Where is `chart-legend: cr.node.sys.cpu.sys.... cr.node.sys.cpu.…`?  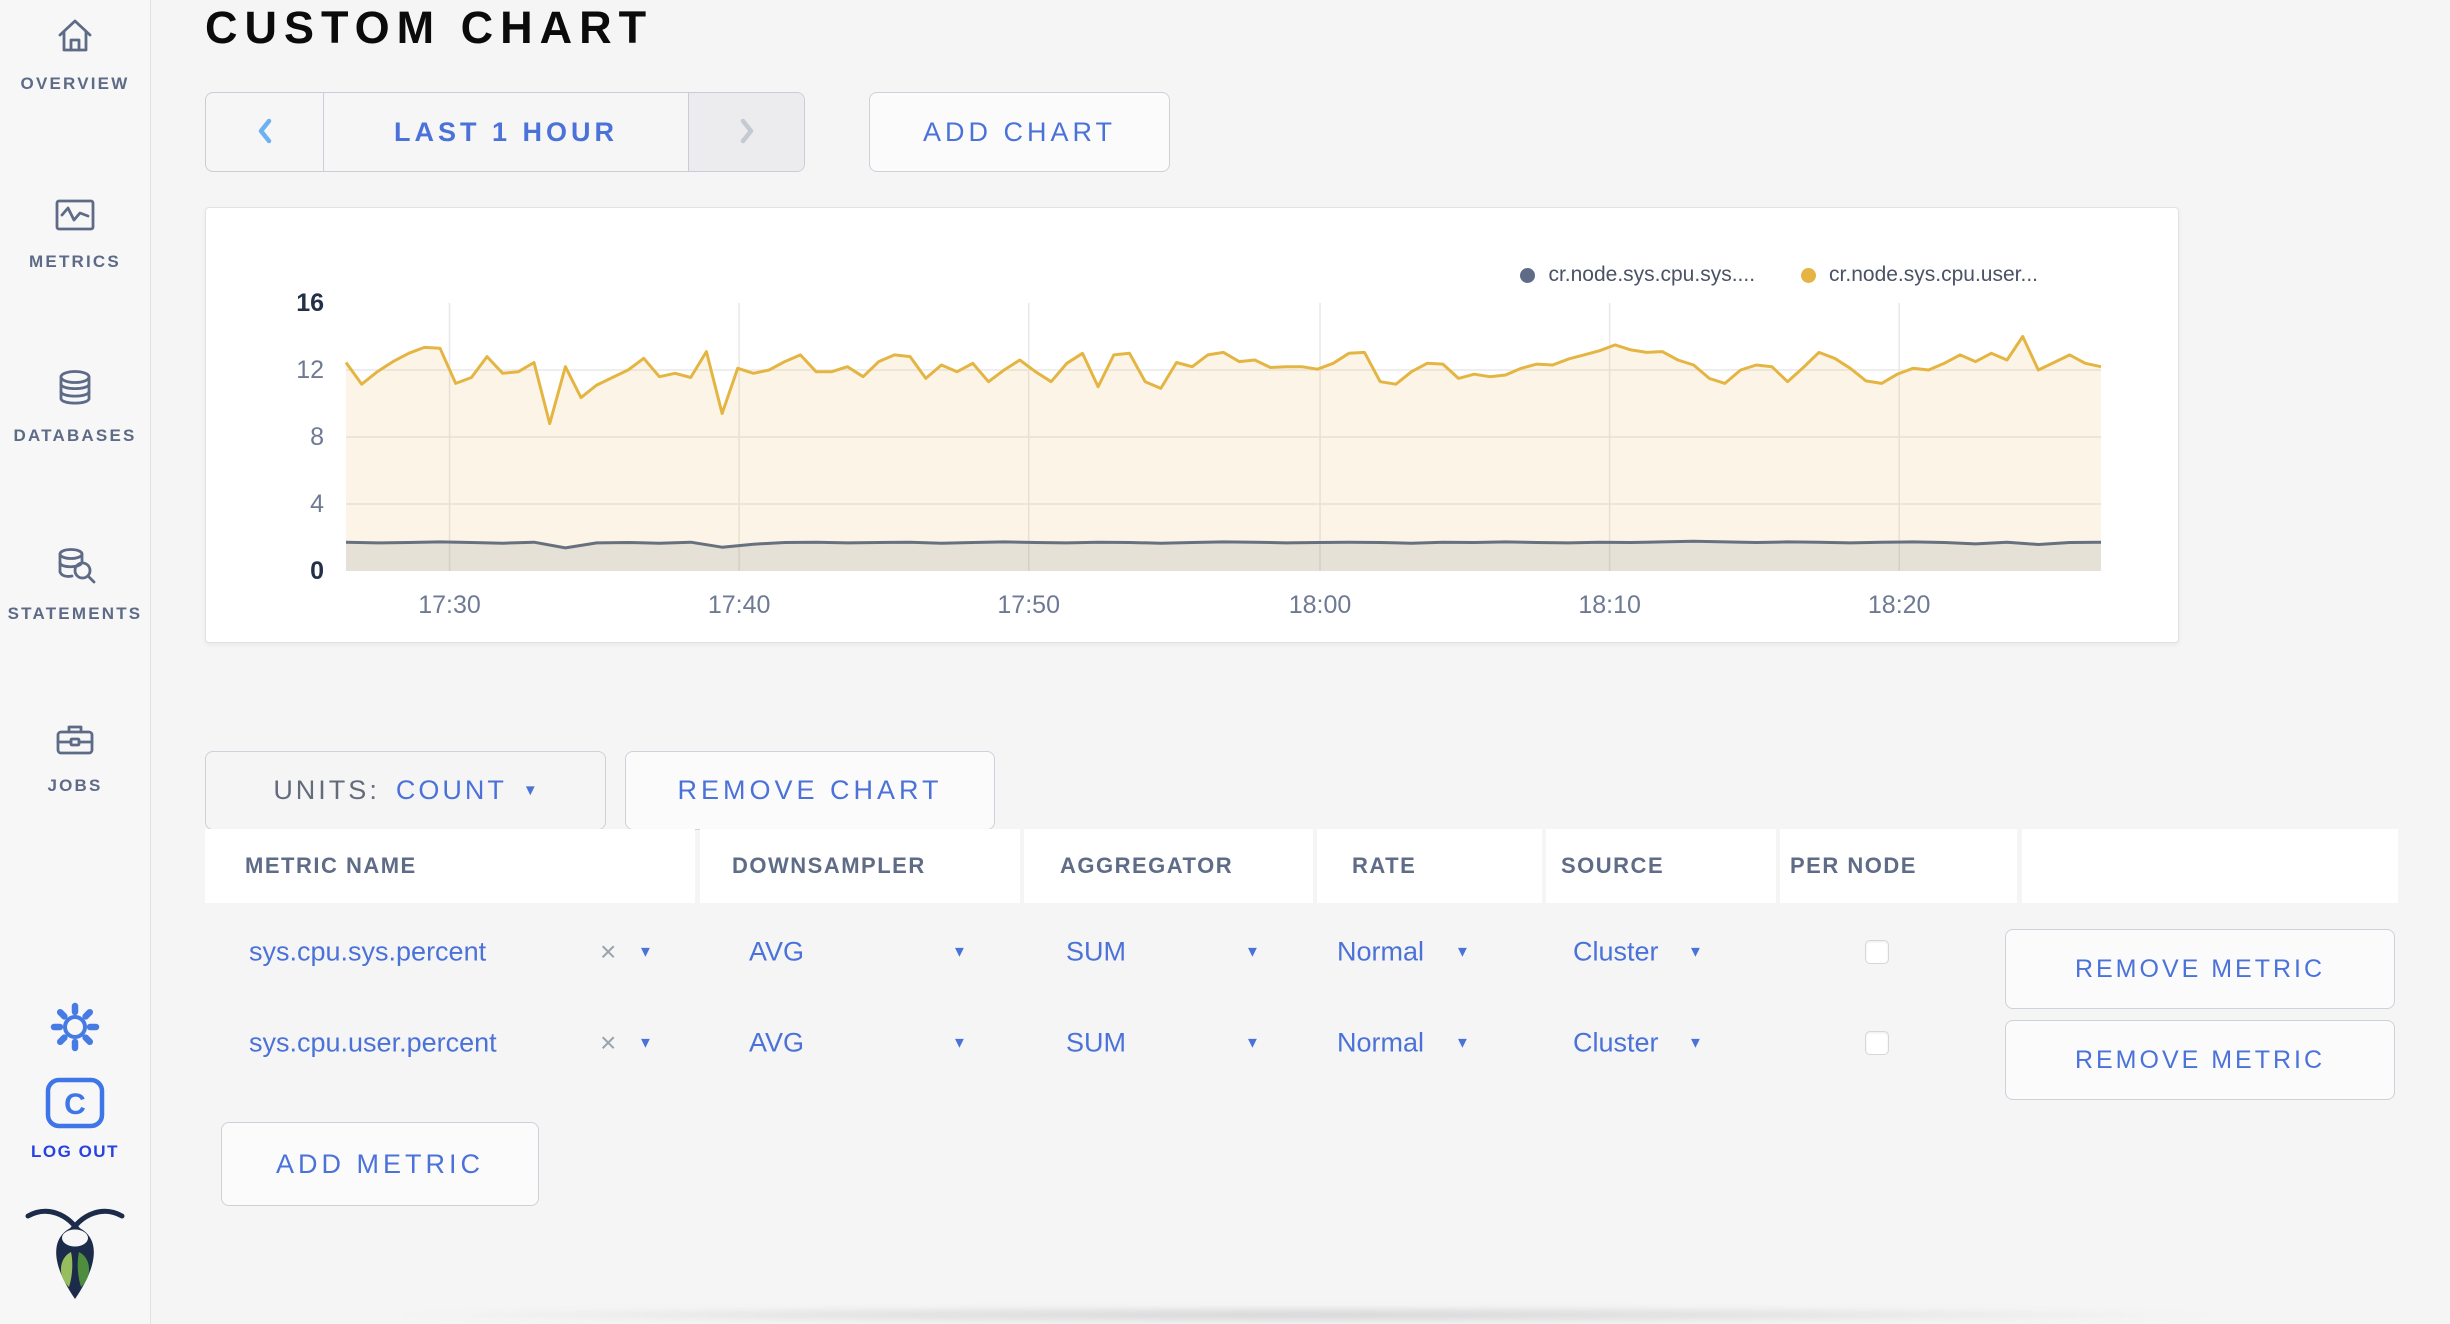 chart-legend: cr.node.sys.cpu.sys.... cr.node.sys.cpu.… is located at coordinates (1779, 275).